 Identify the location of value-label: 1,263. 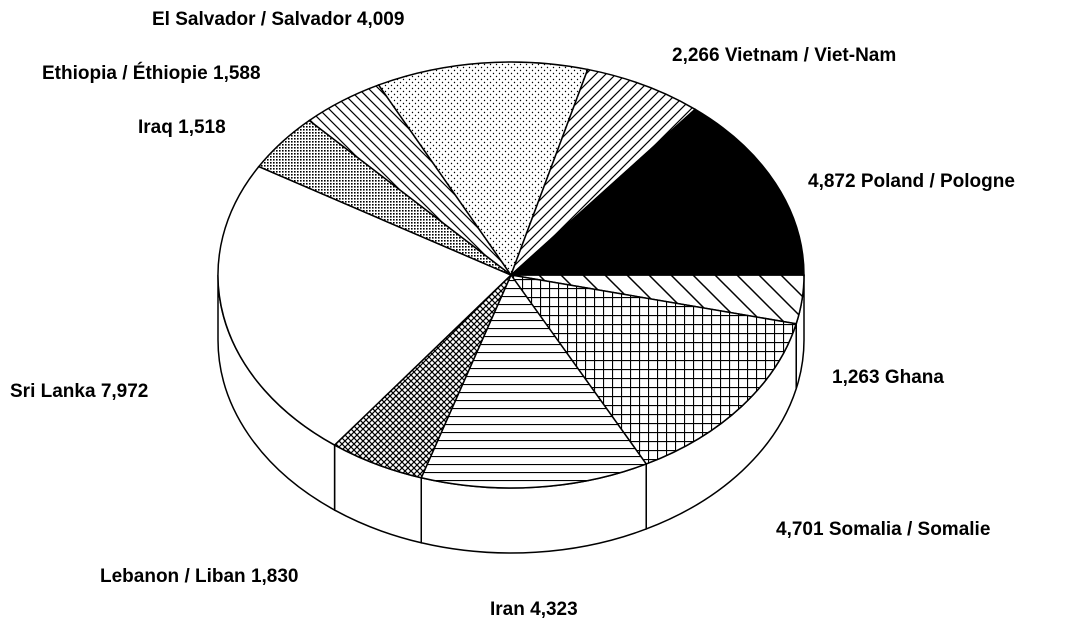
(856, 377).